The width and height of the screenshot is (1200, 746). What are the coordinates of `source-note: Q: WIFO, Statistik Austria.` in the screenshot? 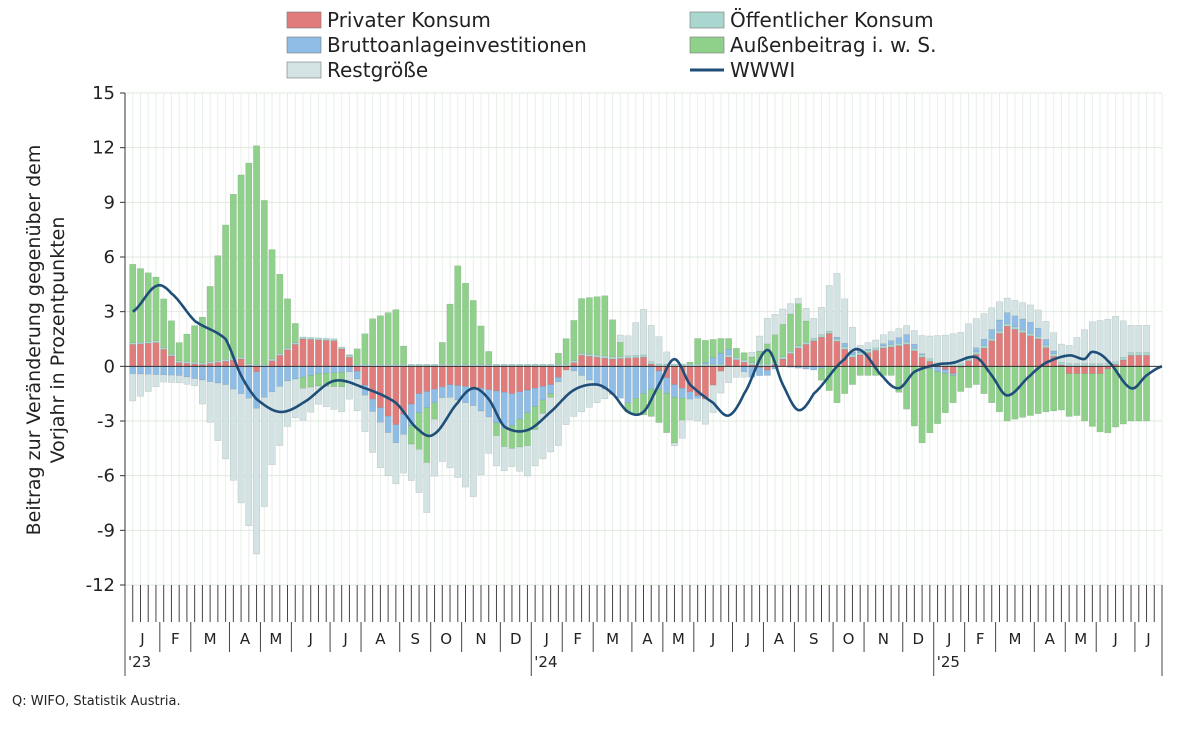 It's located at (96, 701).